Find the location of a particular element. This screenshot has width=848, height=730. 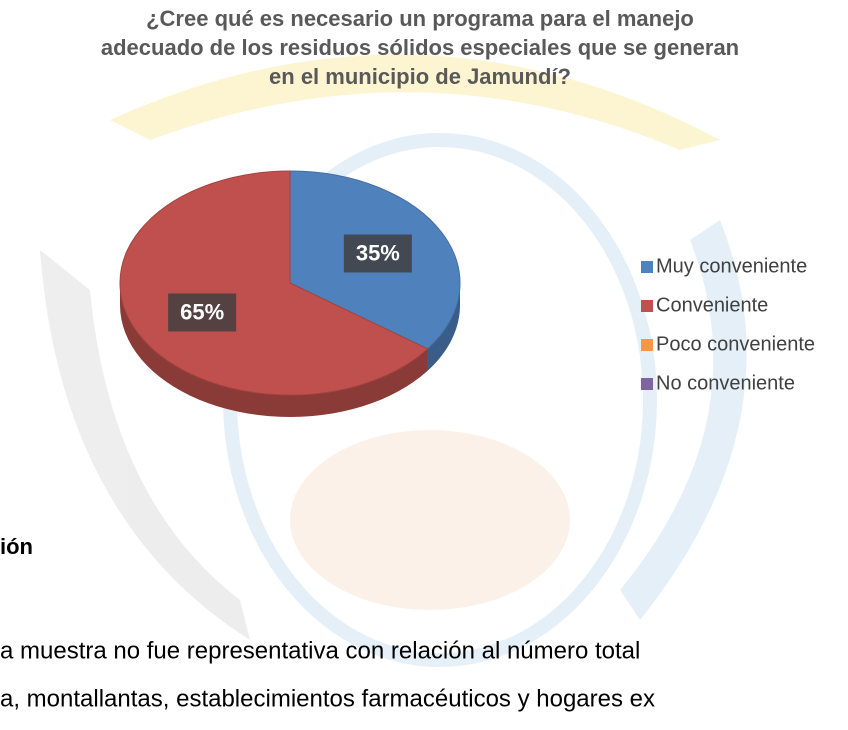

data-label: 35% is located at coordinates (378, 252).